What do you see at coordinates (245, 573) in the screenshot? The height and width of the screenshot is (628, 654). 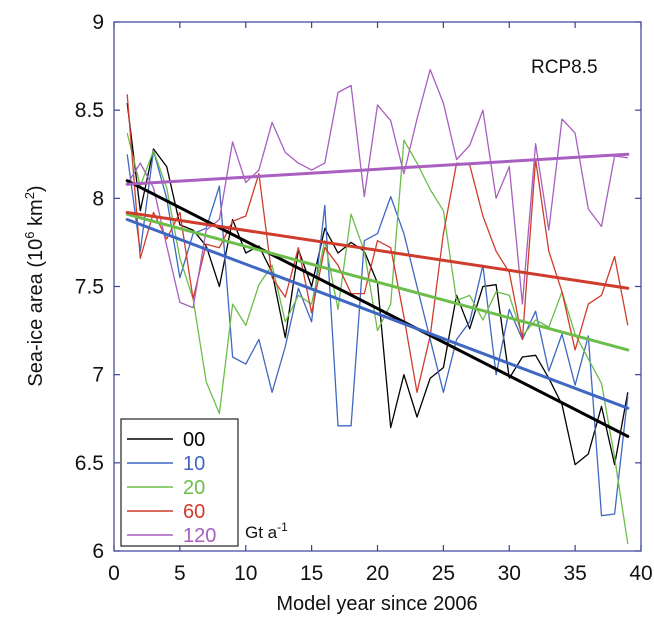 I see `x-tick-label: 10` at bounding box center [245, 573].